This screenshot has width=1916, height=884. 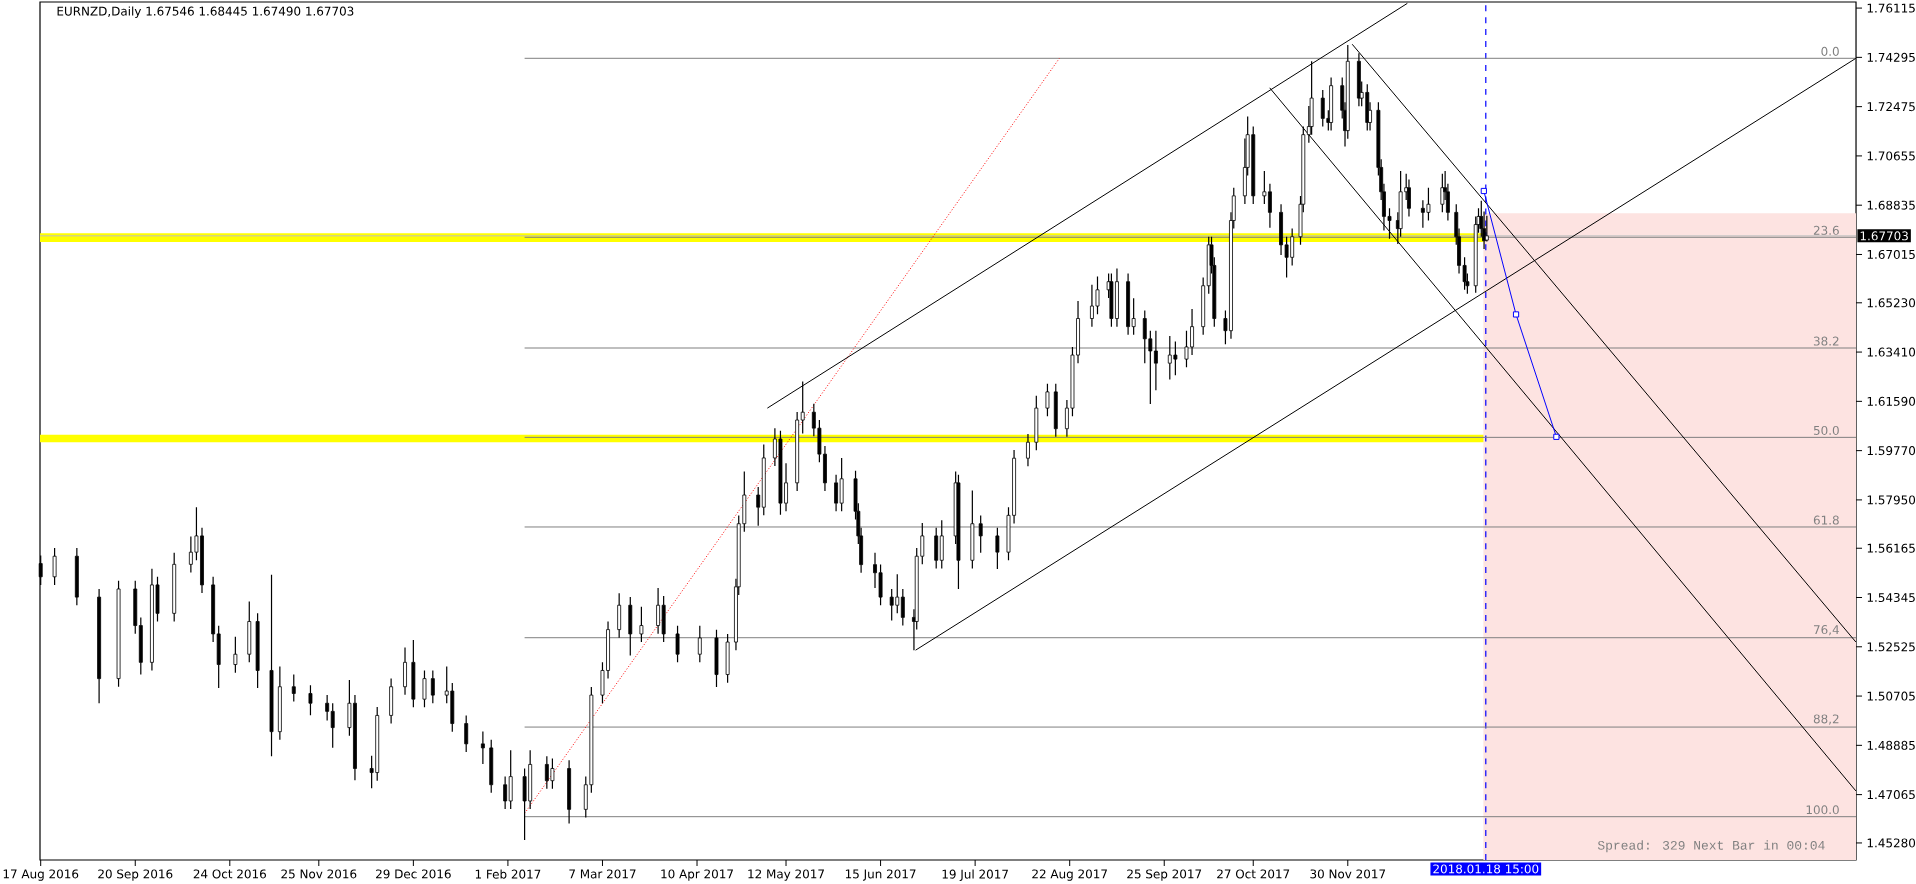 I want to click on x-tick-label: 24 Oct 2016, so click(x=230, y=874).